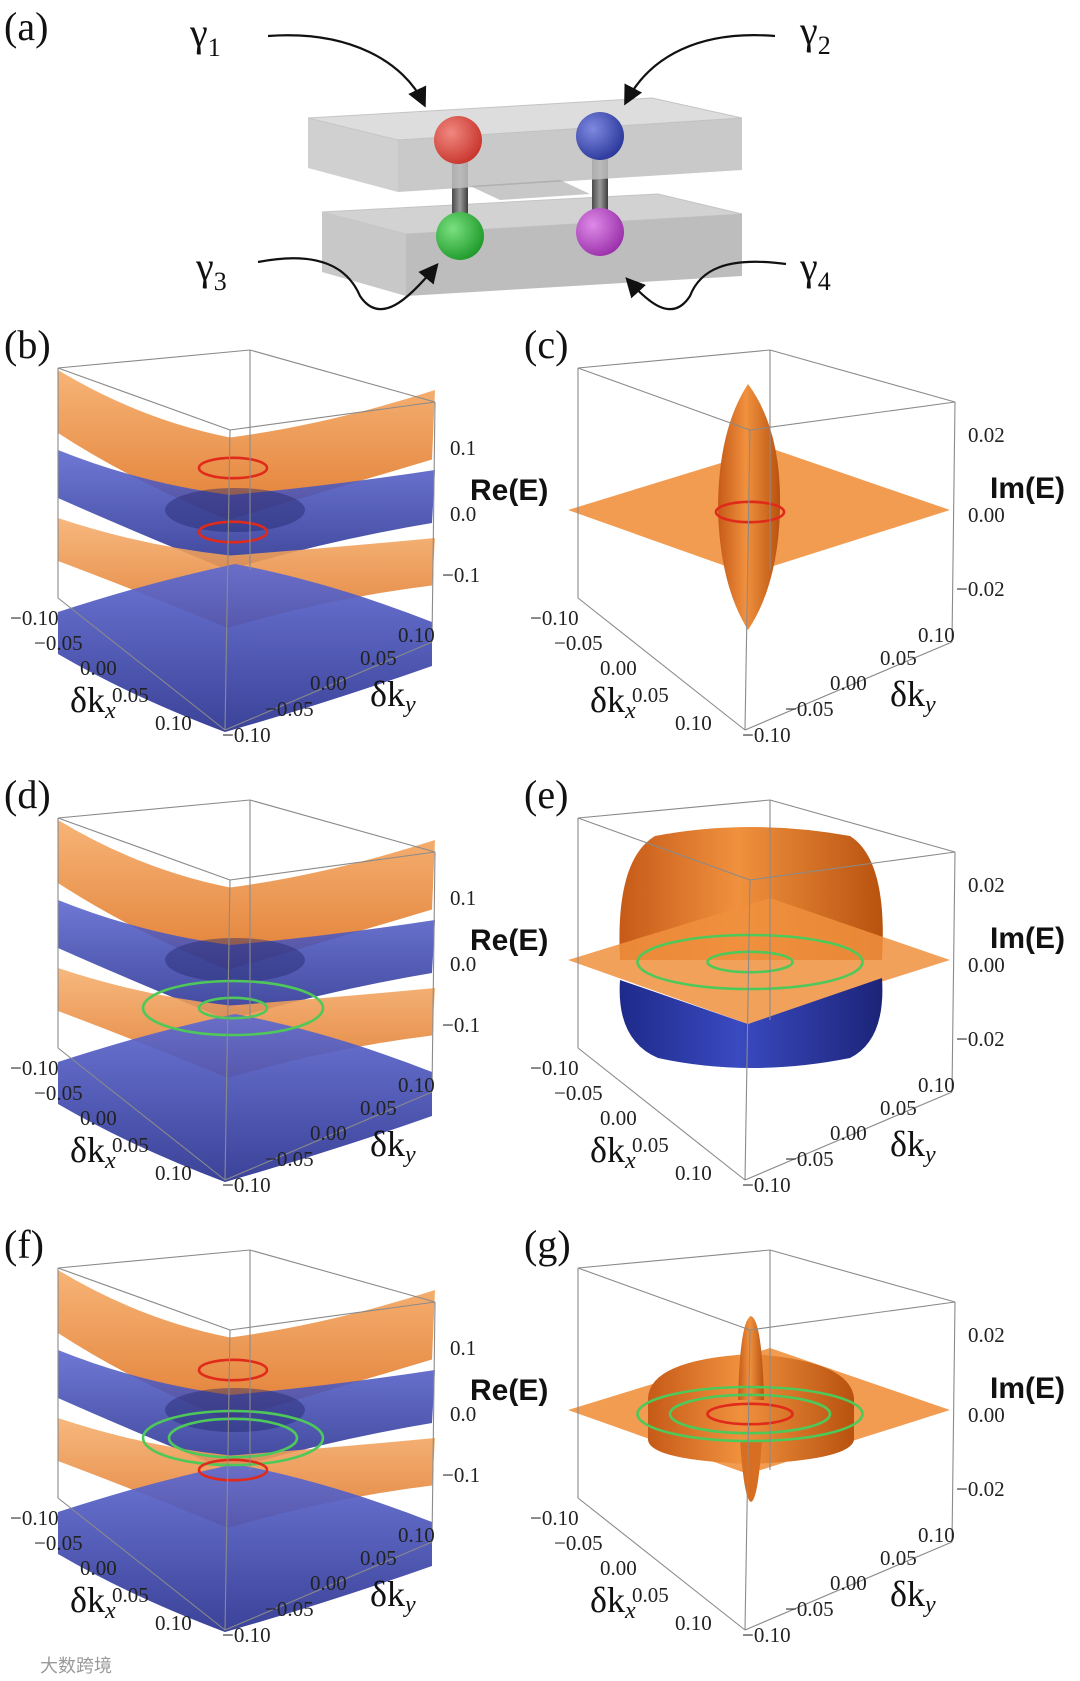  What do you see at coordinates (461, 1475) in the screenshot?
I see `re-tick: −0.1` at bounding box center [461, 1475].